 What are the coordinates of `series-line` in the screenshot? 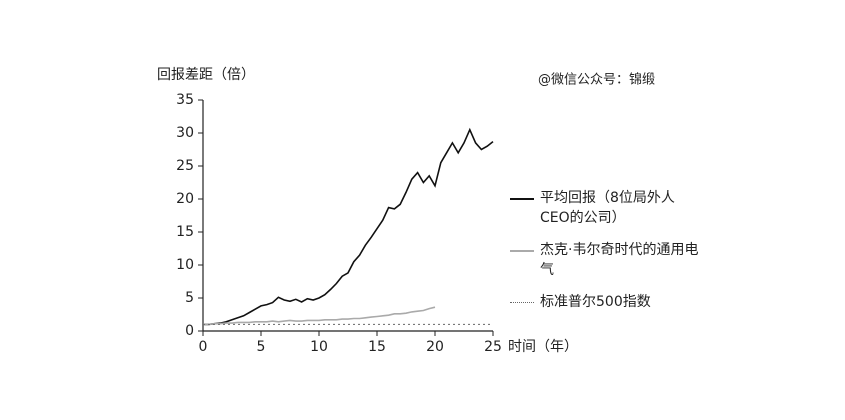 It's located at (319, 316).